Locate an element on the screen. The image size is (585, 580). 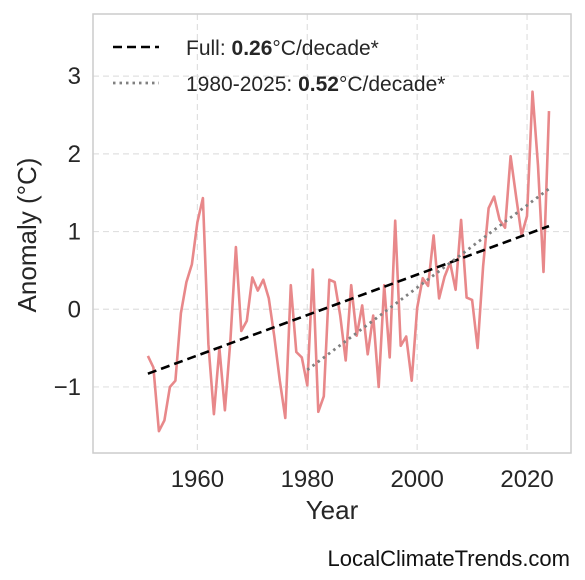
x-tick-label: 1960 is located at coordinates (197, 479).